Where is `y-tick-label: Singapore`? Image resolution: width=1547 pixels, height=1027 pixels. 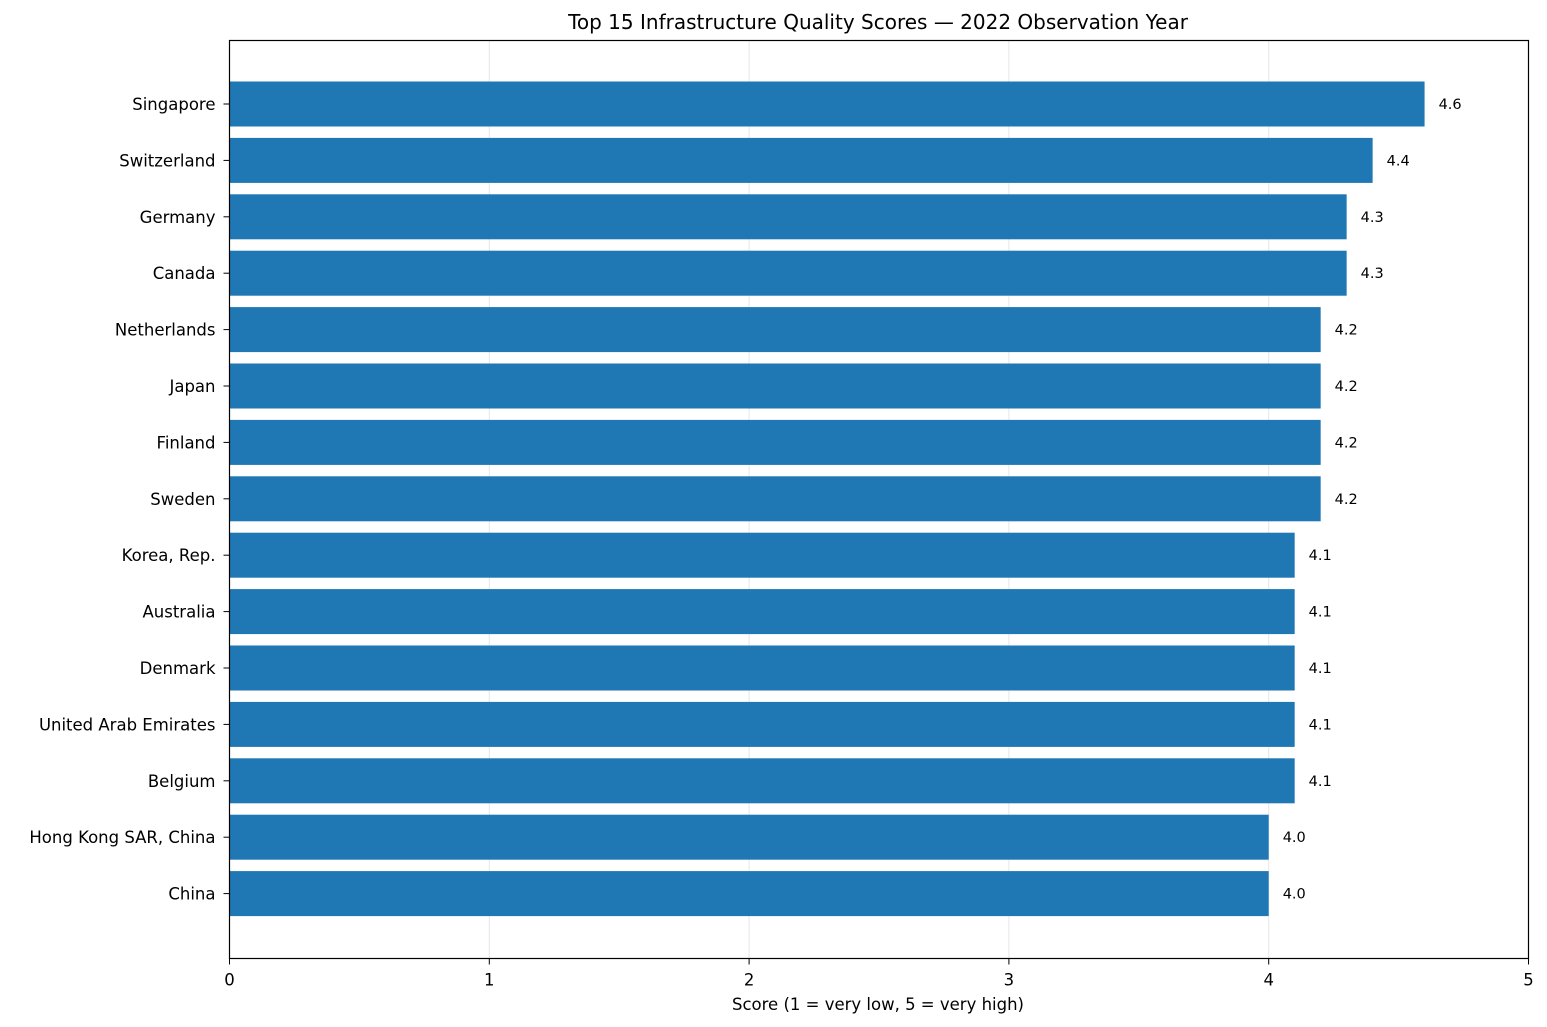
y-tick-label: Singapore is located at coordinates (173, 104).